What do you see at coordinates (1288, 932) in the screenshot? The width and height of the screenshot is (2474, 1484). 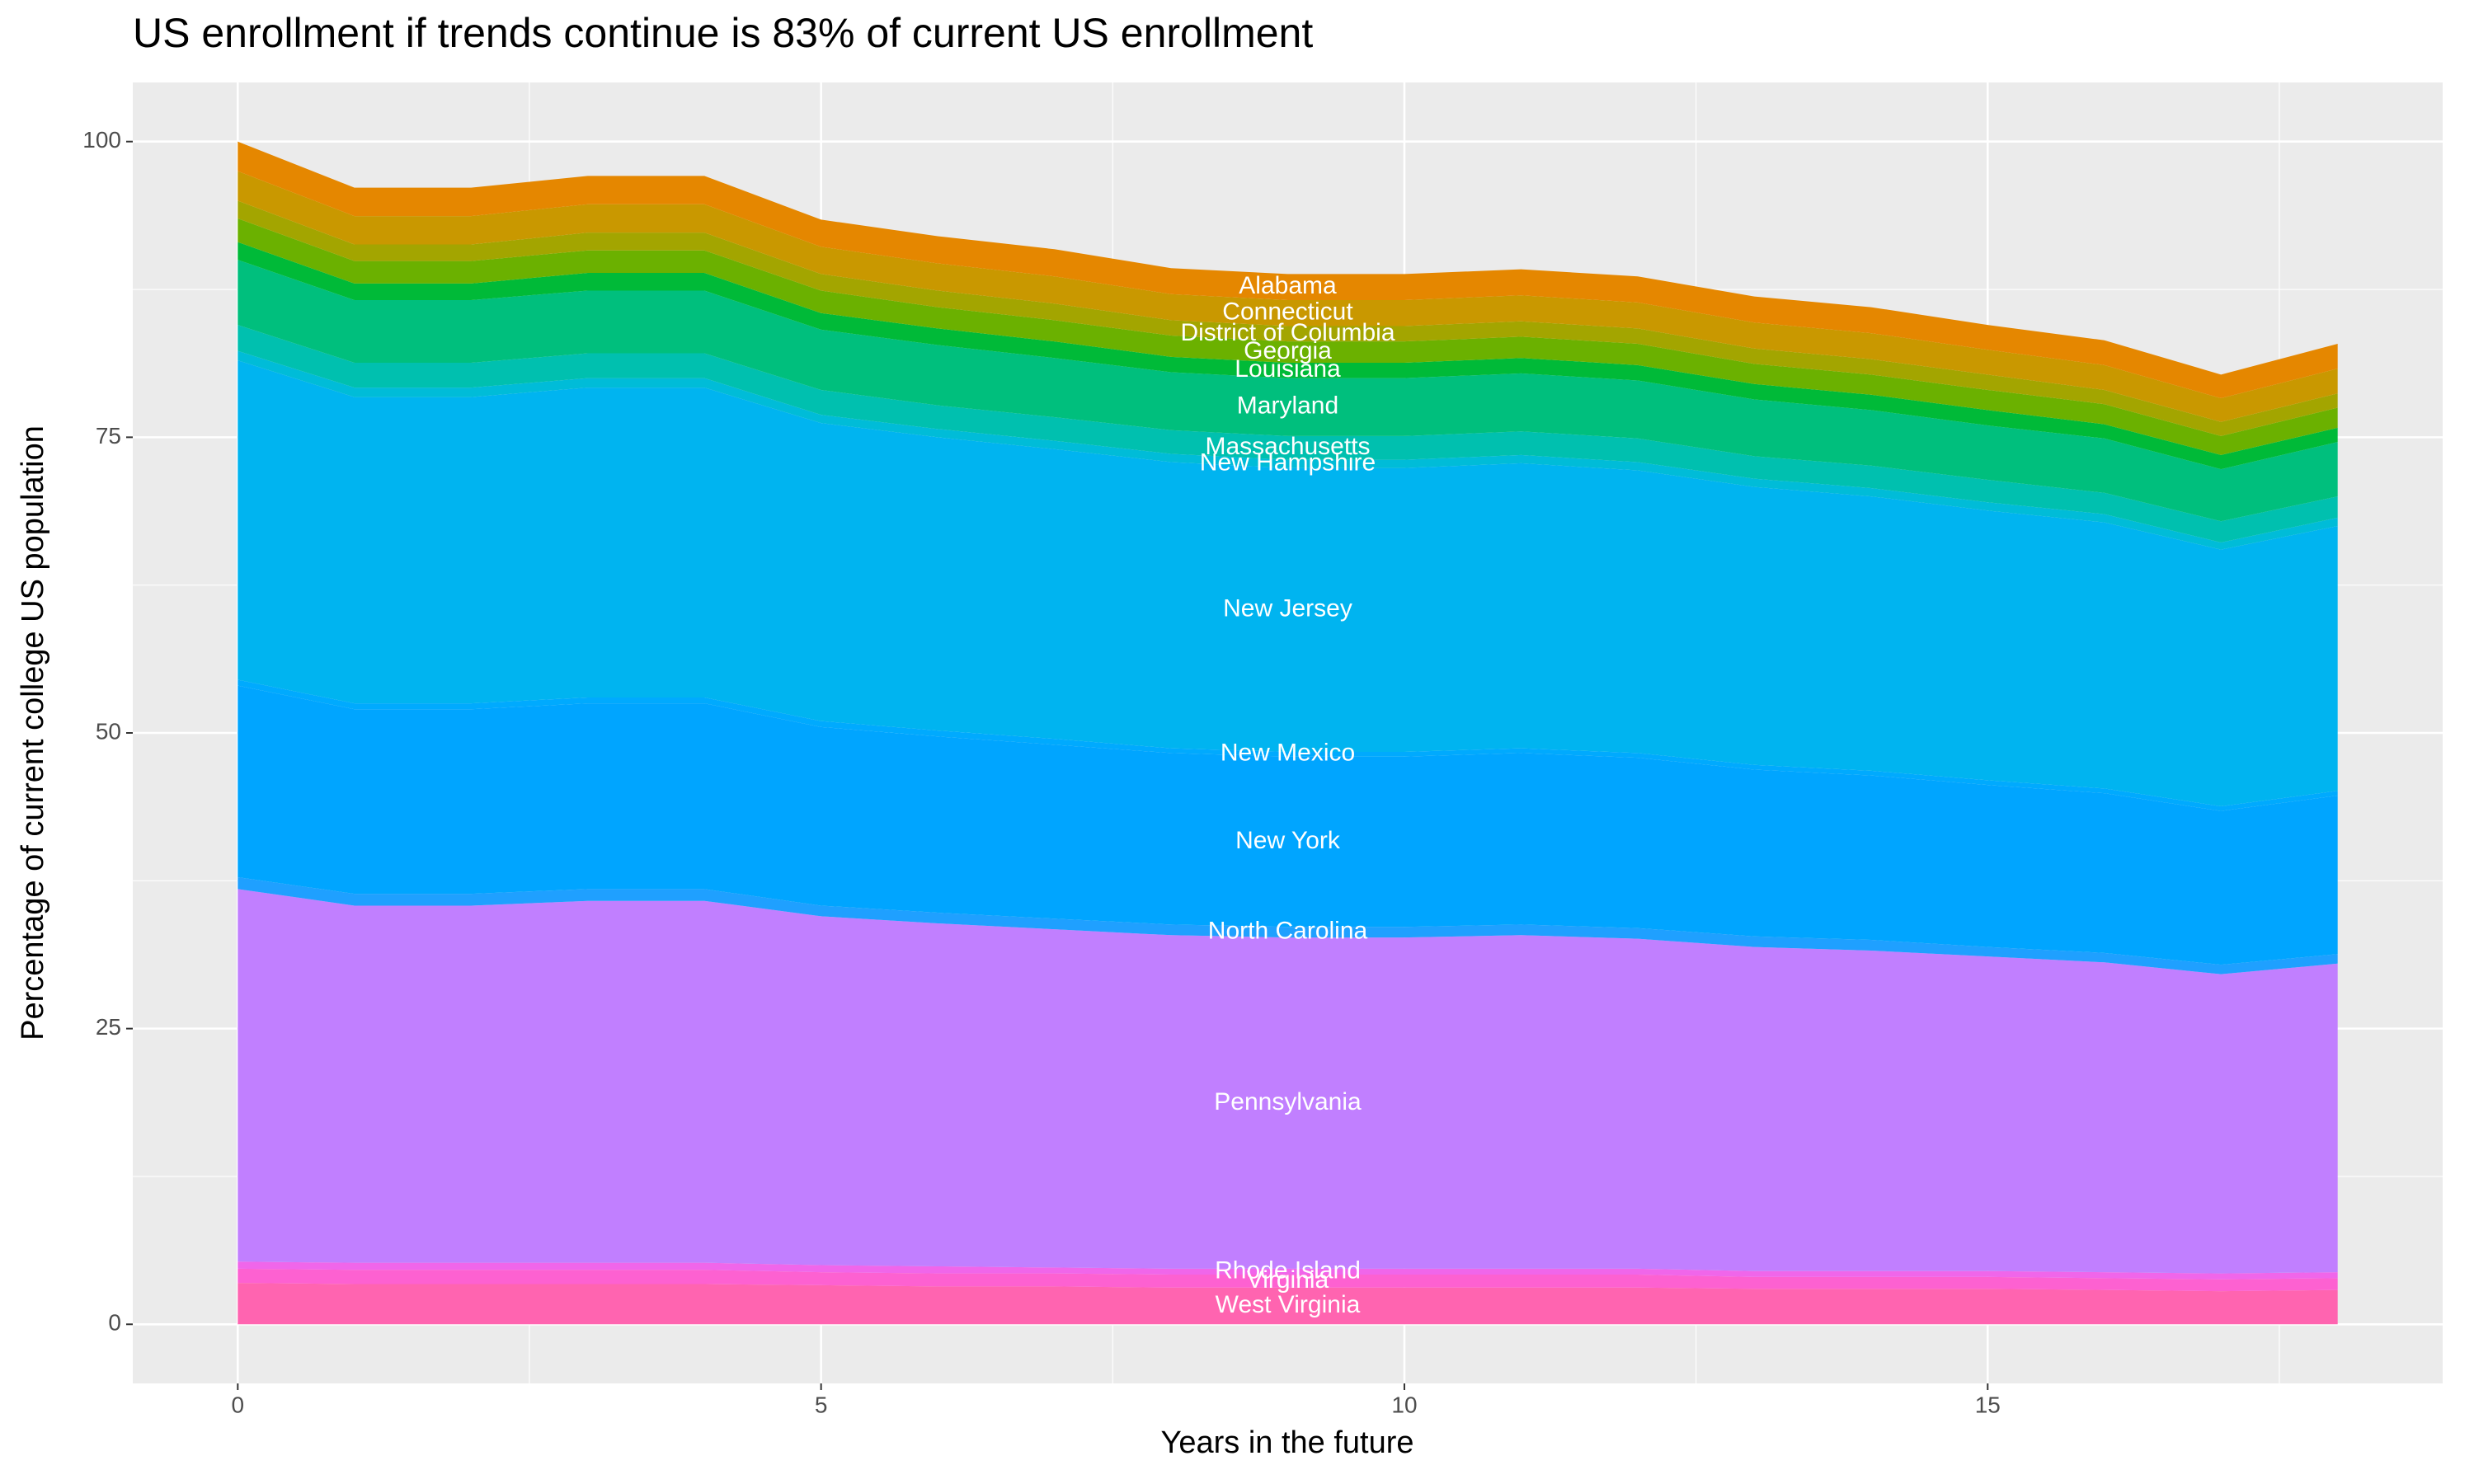 I see `area-label: North Carolina` at bounding box center [1288, 932].